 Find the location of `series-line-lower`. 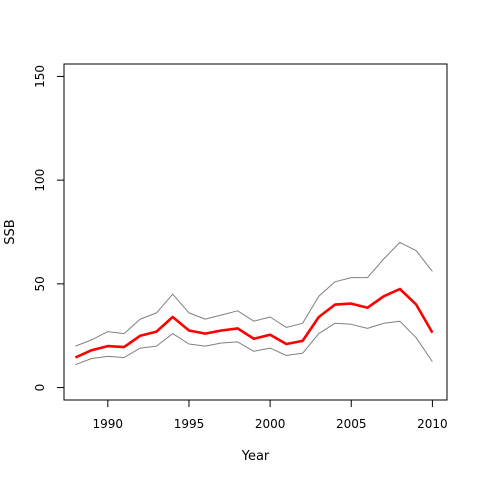

series-line-lower is located at coordinates (254, 343).